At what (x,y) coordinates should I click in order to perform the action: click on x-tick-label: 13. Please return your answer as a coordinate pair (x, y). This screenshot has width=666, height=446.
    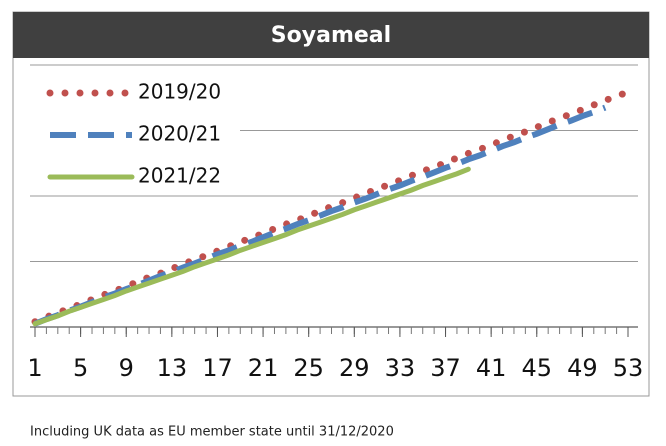
    Looking at the image, I should click on (172, 368).